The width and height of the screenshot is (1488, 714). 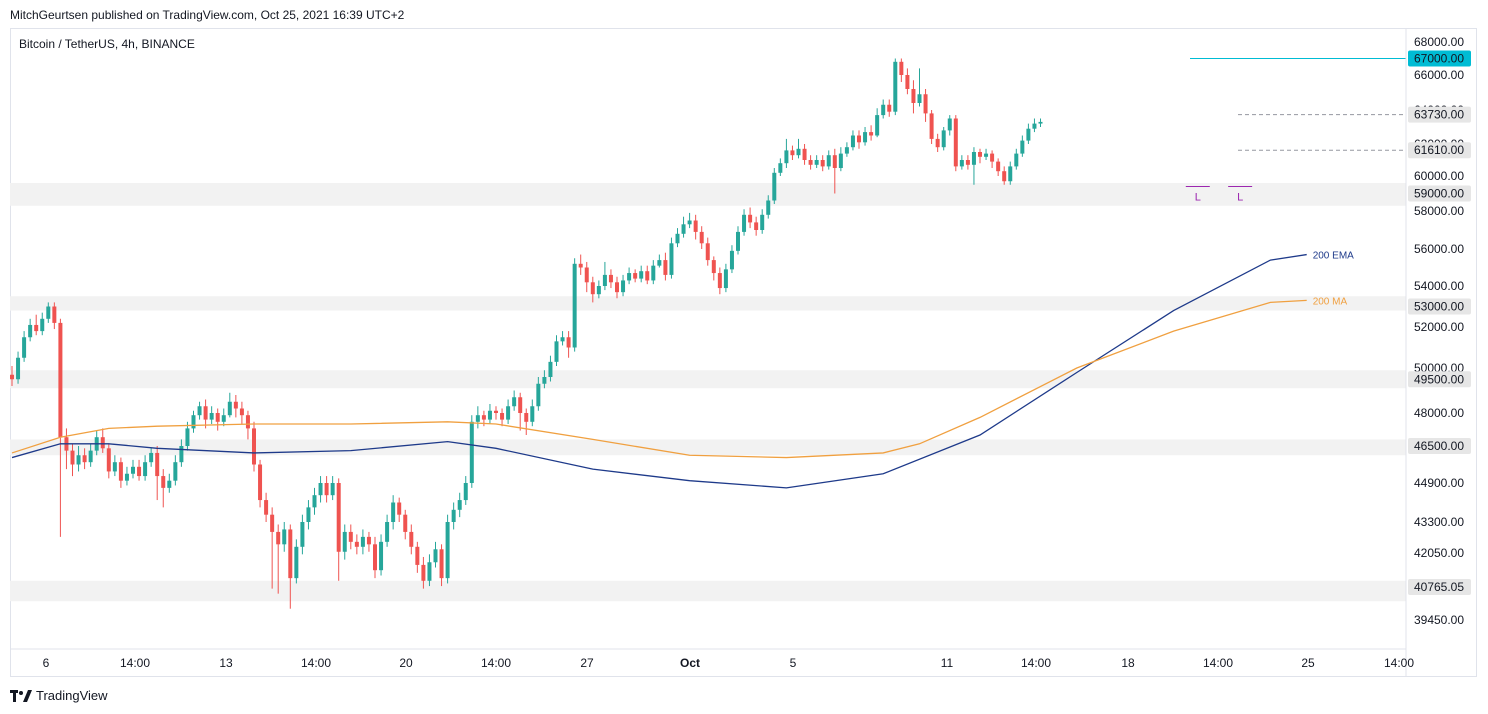 What do you see at coordinates (1439, 553) in the screenshot?
I see `y-tick-label: 42050.00` at bounding box center [1439, 553].